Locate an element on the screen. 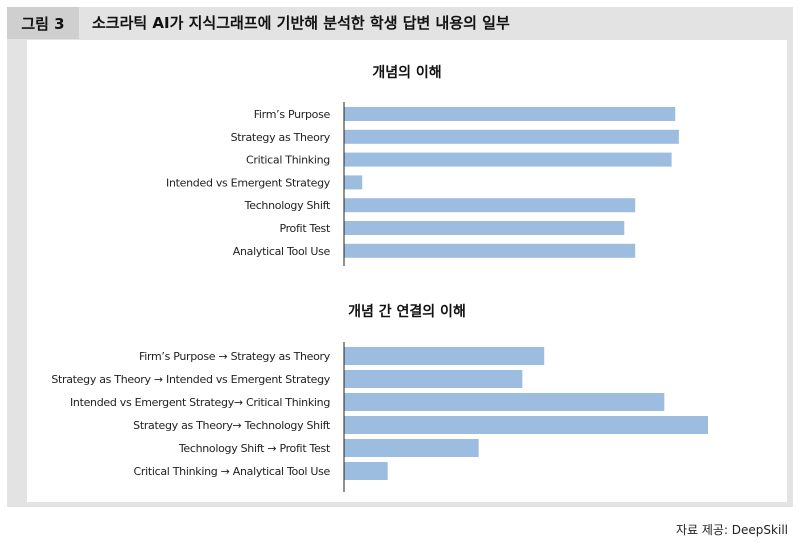 Image resolution: width=800 pixels, height=548 pixels. source-credit: 자료 제공: DeepSkill is located at coordinates (731, 530).